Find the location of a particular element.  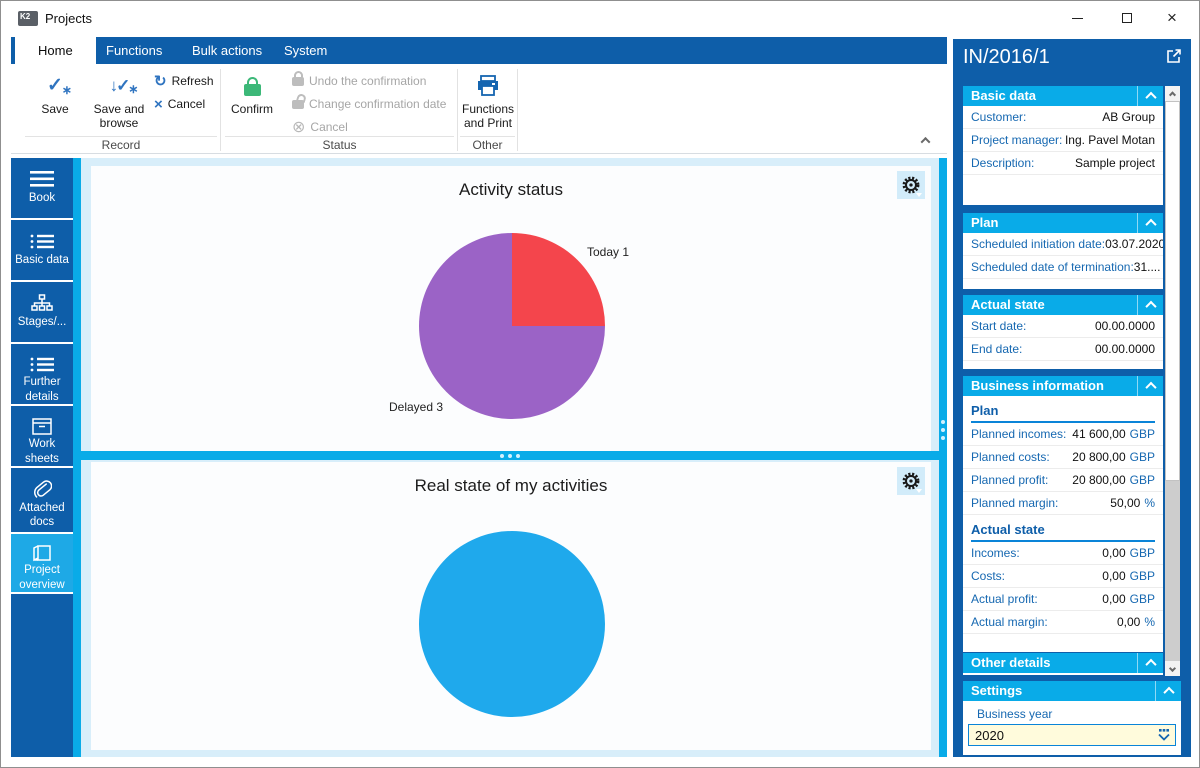

lock-closed-icon is located at coordinates (252, 86).